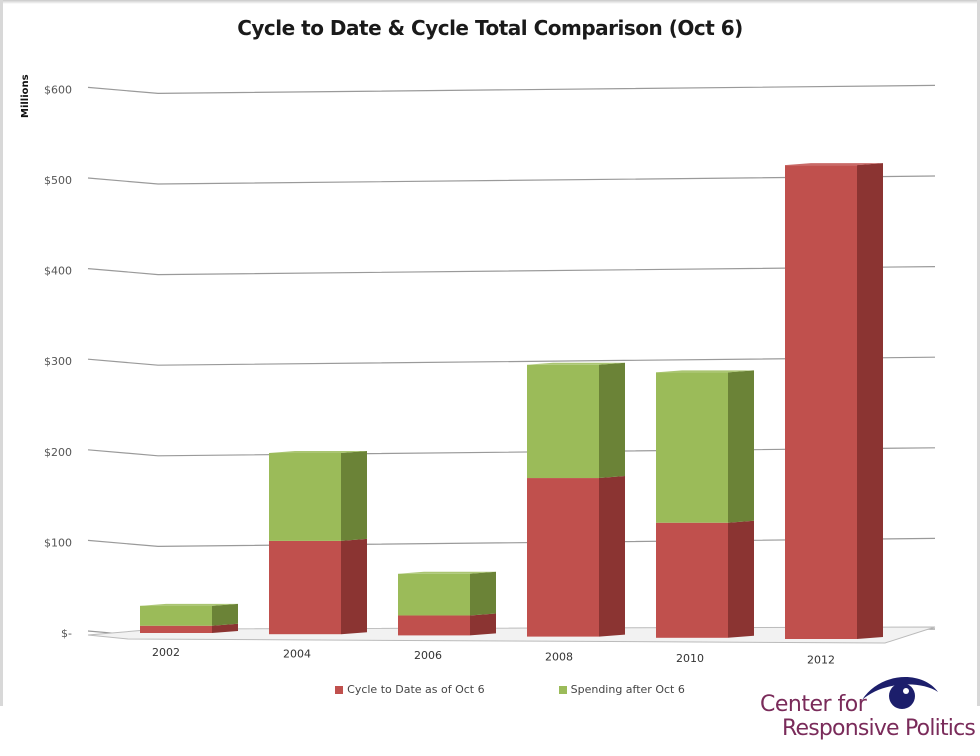 This screenshot has width=980, height=756. What do you see at coordinates (166, 652) in the screenshot?
I see `x-tick-label: 2002` at bounding box center [166, 652].